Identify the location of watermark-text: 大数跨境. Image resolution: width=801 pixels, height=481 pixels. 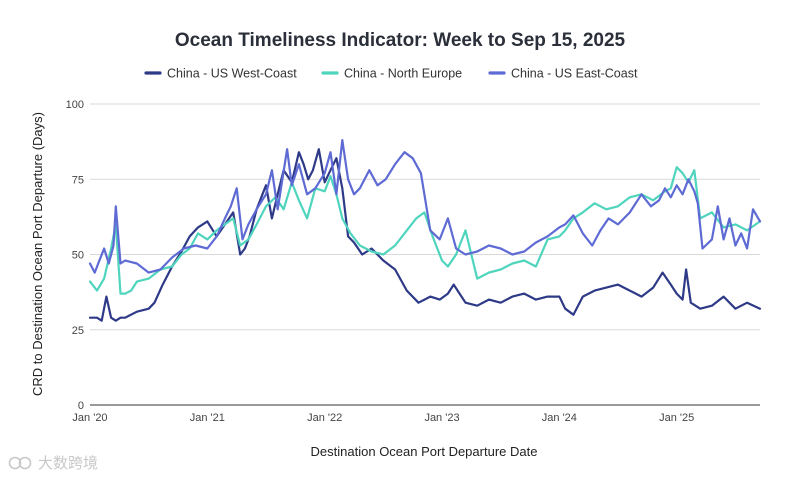
(68, 463).